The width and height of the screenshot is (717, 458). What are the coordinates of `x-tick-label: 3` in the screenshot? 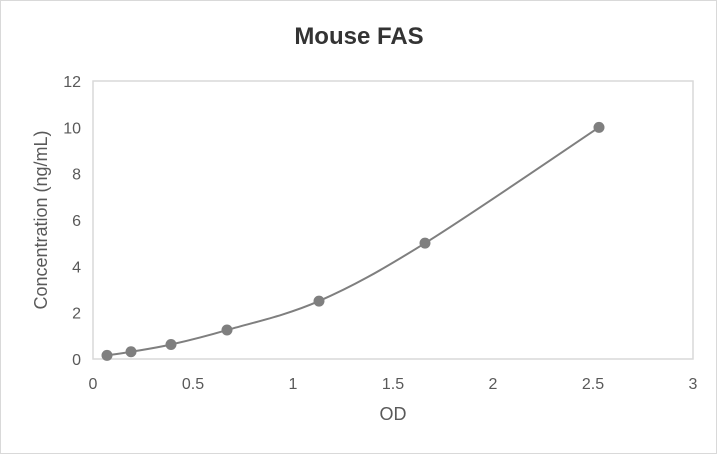 It's located at (693, 384).